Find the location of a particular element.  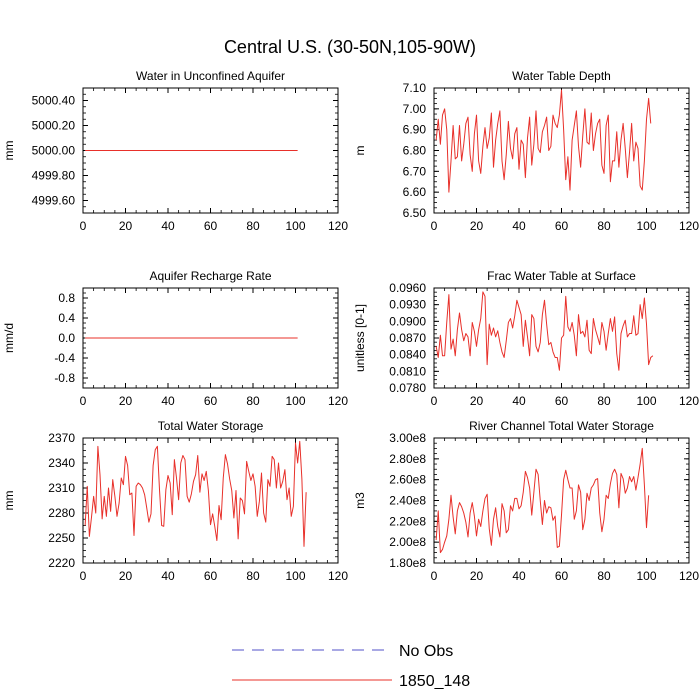

y-tick-label: 2340 is located at coordinates (61, 463).